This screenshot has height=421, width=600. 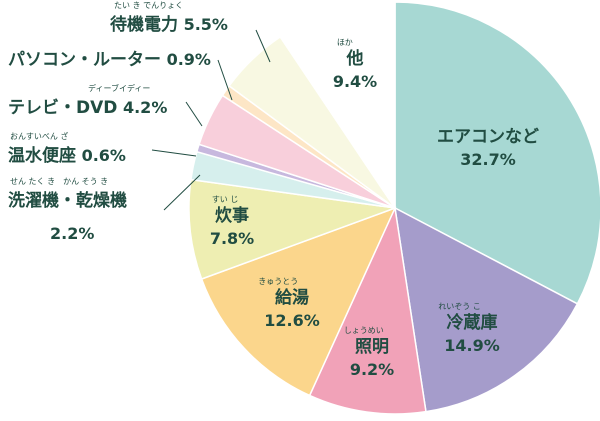 What do you see at coordinates (67, 194) in the screenshot?
I see `label-washer-dryer: せん たく き かん そう き 洗濯機・乾燥機` at bounding box center [67, 194].